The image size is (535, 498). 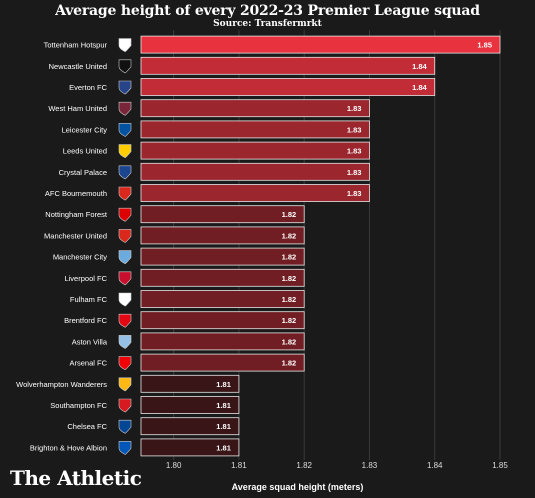 What do you see at coordinates (76, 193) in the screenshot?
I see `category-label: AFC Bournemouth` at bounding box center [76, 193].